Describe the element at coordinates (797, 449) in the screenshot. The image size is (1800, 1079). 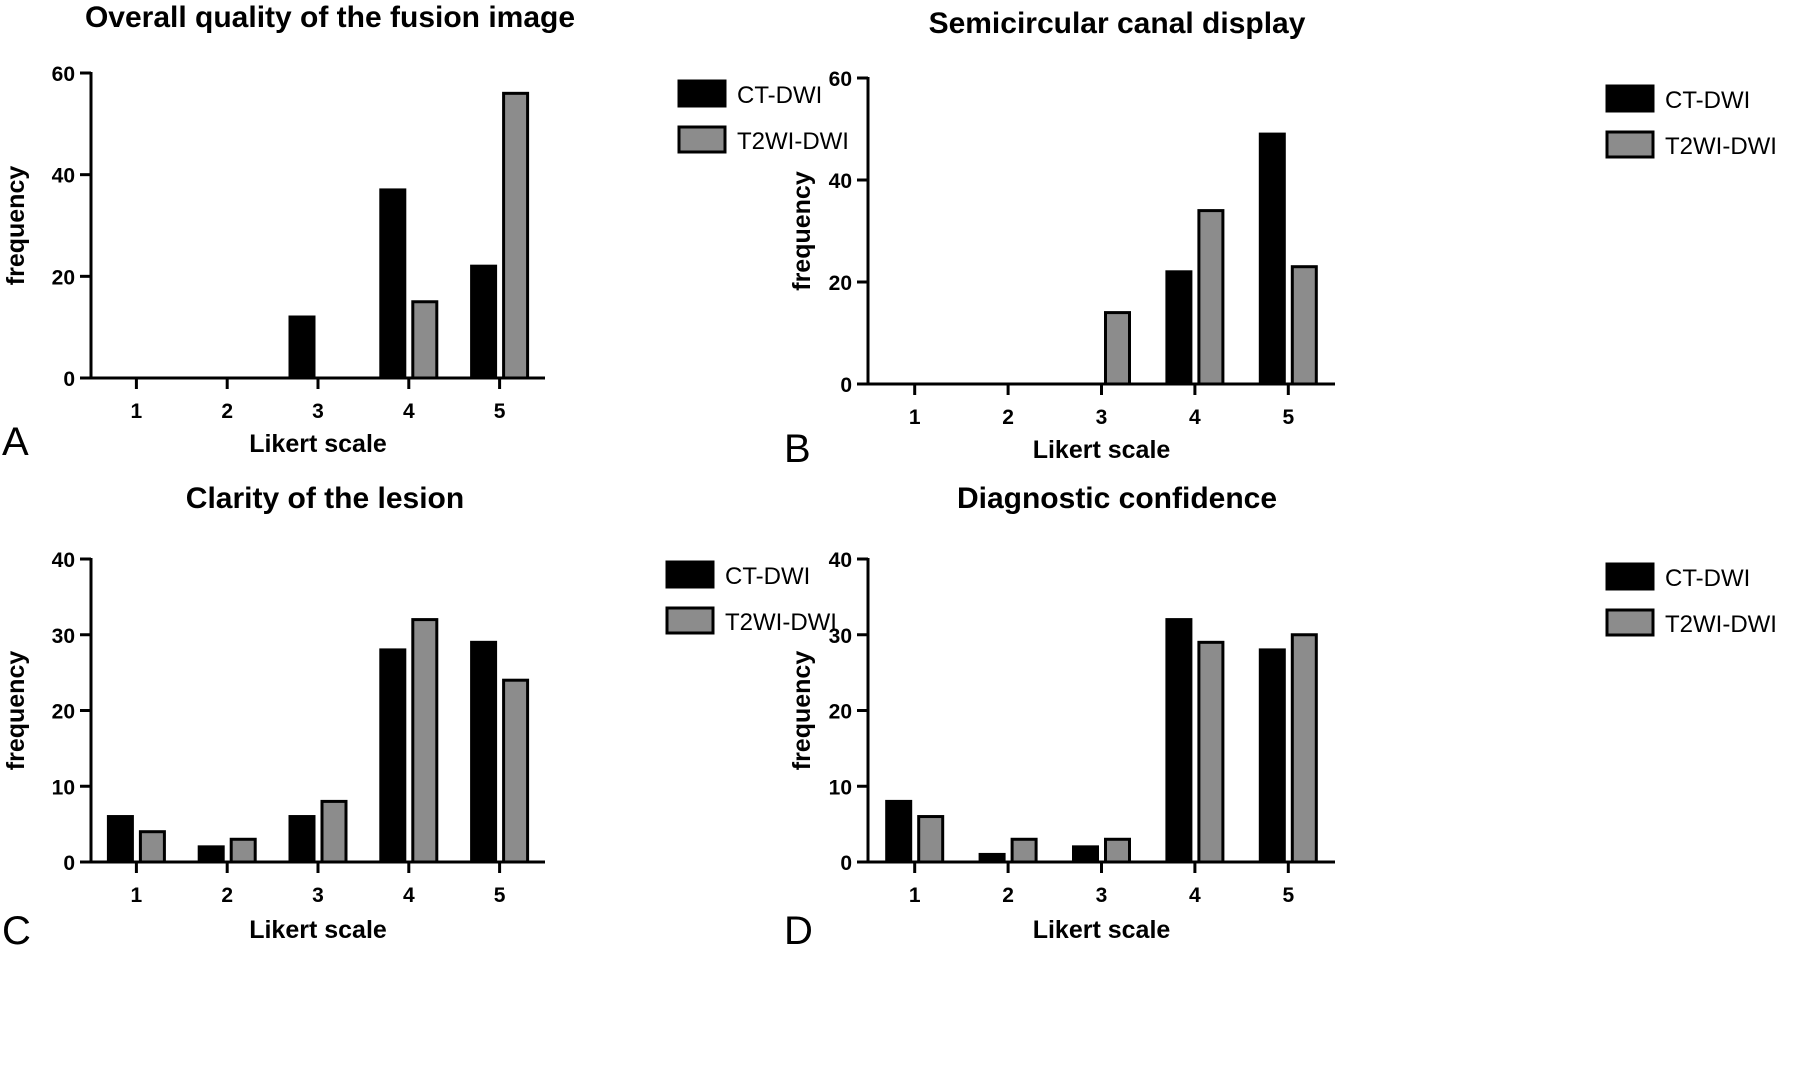
I see `panel-label: B` at that location.